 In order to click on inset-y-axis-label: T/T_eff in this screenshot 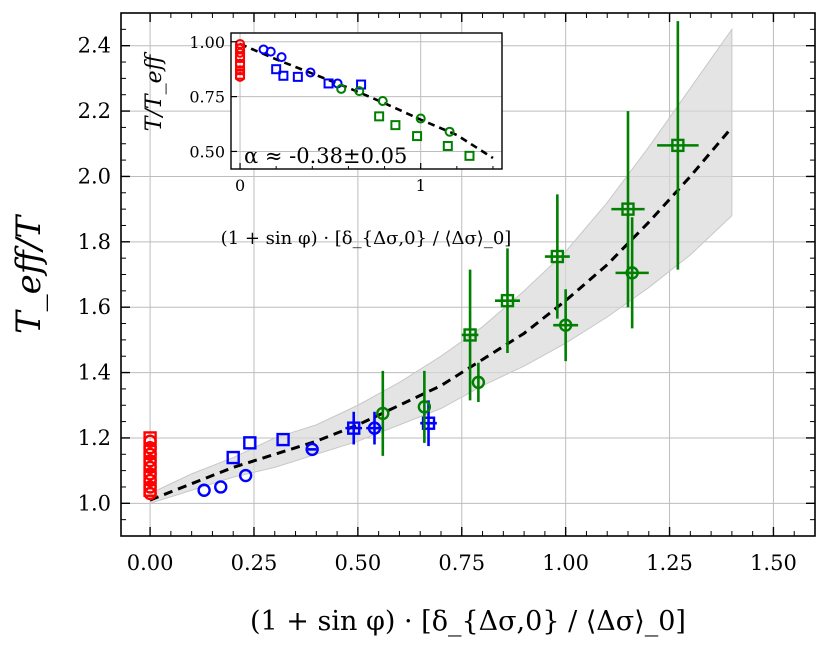, I will do `click(154, 91)`.